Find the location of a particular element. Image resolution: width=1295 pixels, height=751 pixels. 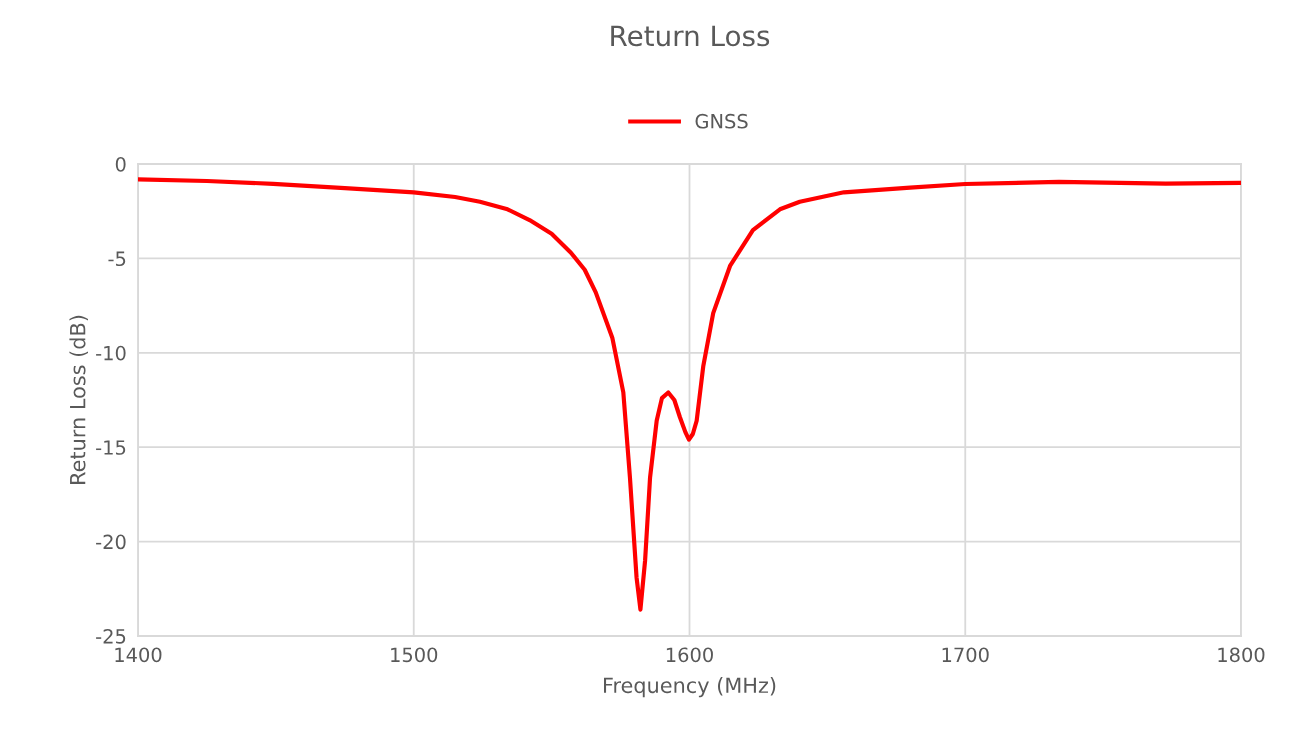

y-tick-label: -25 is located at coordinates (111, 636).